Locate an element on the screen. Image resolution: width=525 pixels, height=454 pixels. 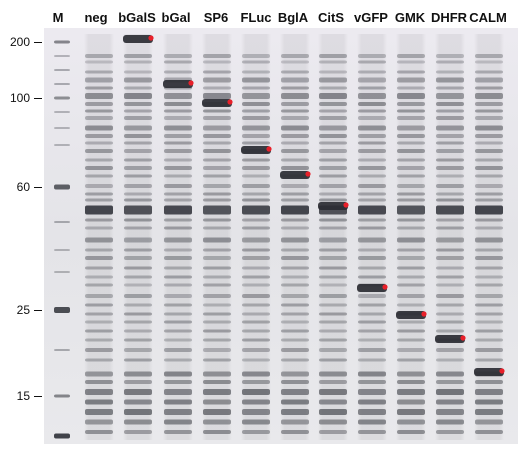
lane-label-cits: CitS is located at coordinates (331, 17).